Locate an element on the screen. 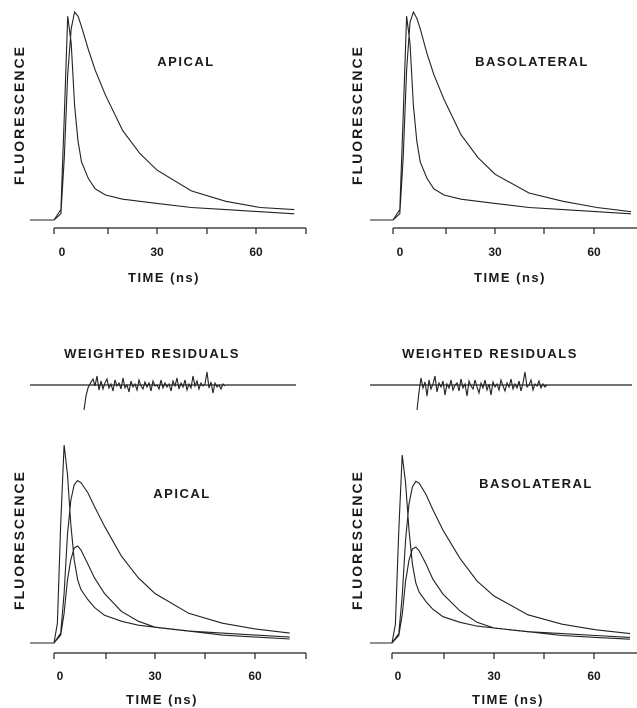 This screenshot has height=708, width=637. residuals-left: WEIGHTED RESIDUALS is located at coordinates (163, 378).